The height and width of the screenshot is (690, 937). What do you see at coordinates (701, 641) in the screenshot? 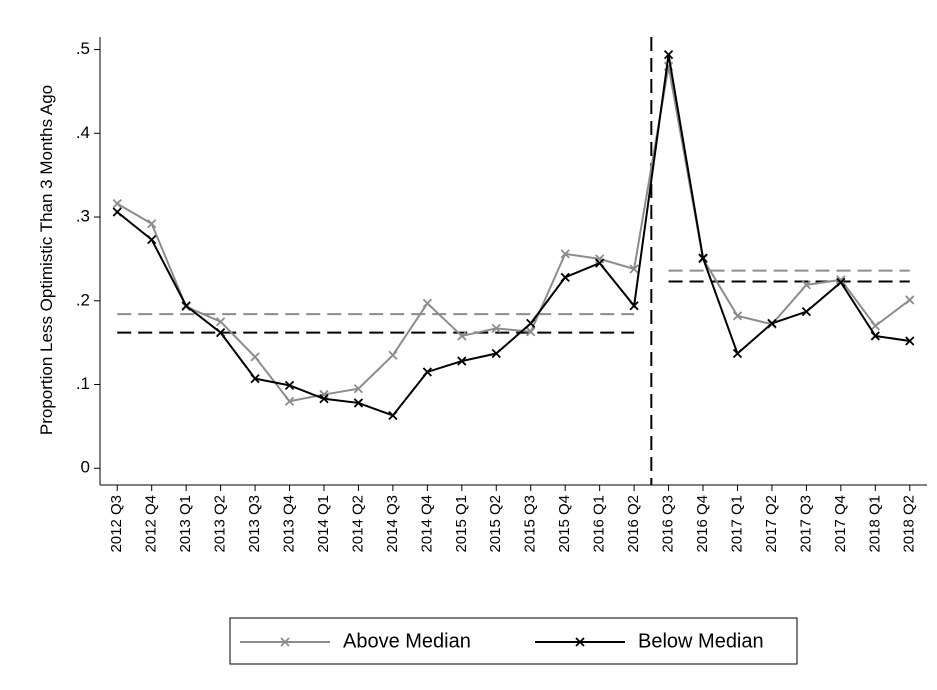
I see `legend-label: Below Median` at bounding box center [701, 641].